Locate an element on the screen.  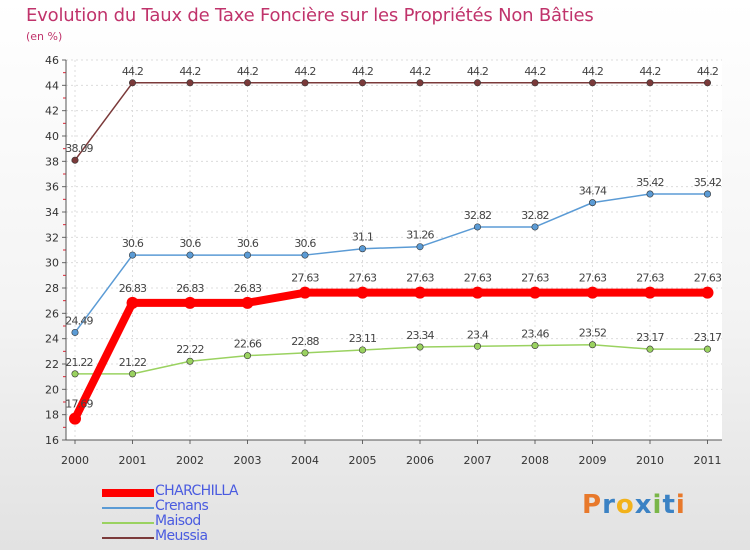
data-label-crenans: 35.42 is located at coordinates (650, 182).